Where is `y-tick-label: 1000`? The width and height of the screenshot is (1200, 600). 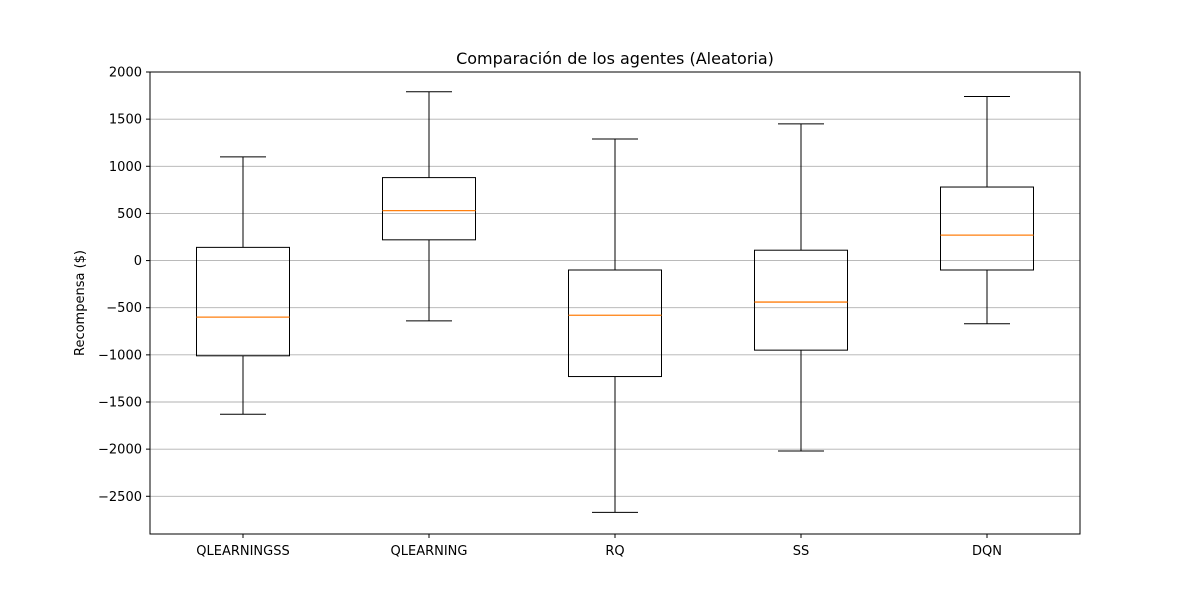
y-tick-label: 1000 is located at coordinates (125, 167).